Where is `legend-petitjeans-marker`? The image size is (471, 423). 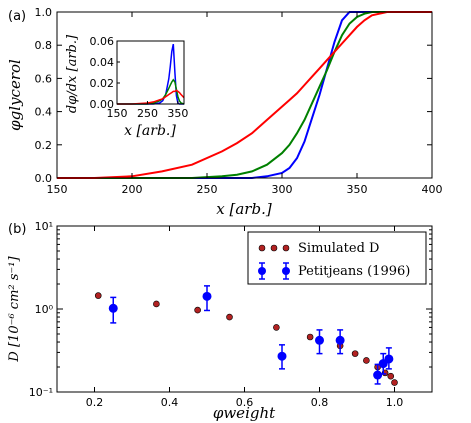
legend-petitjeans-marker is located at coordinates (274, 271).